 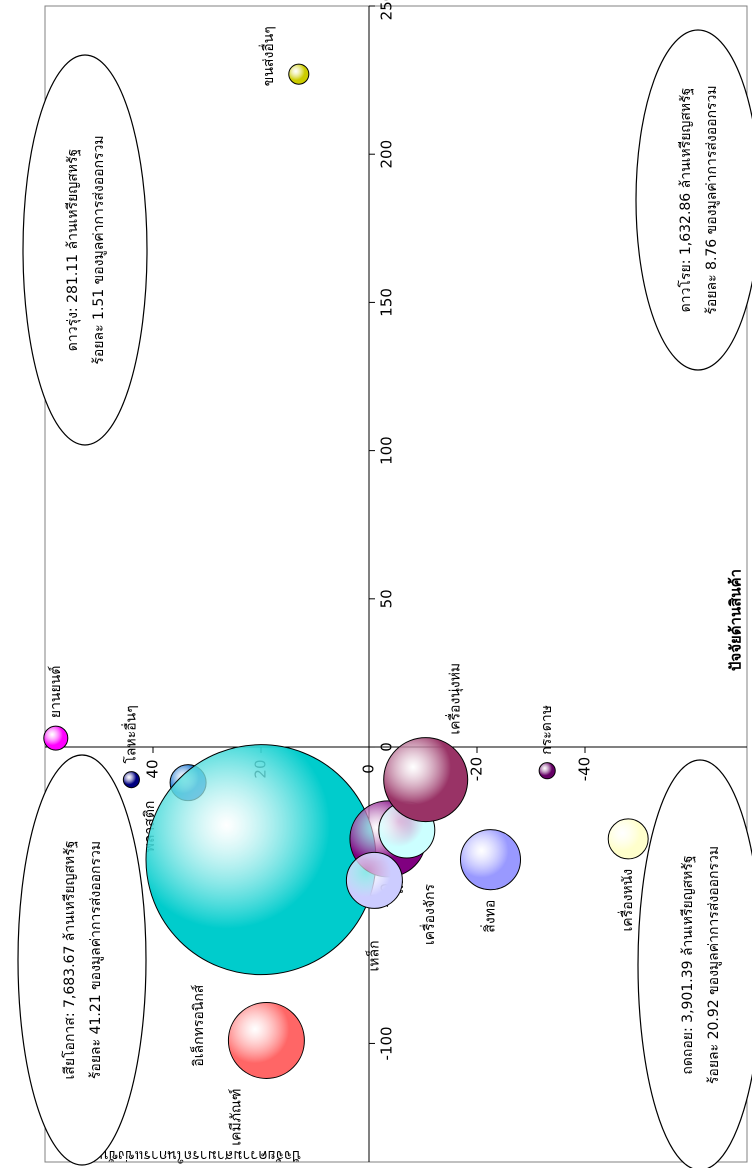 I want to click on bubble-label: ขนส่งอื่นๆ, so click(x=268, y=56).